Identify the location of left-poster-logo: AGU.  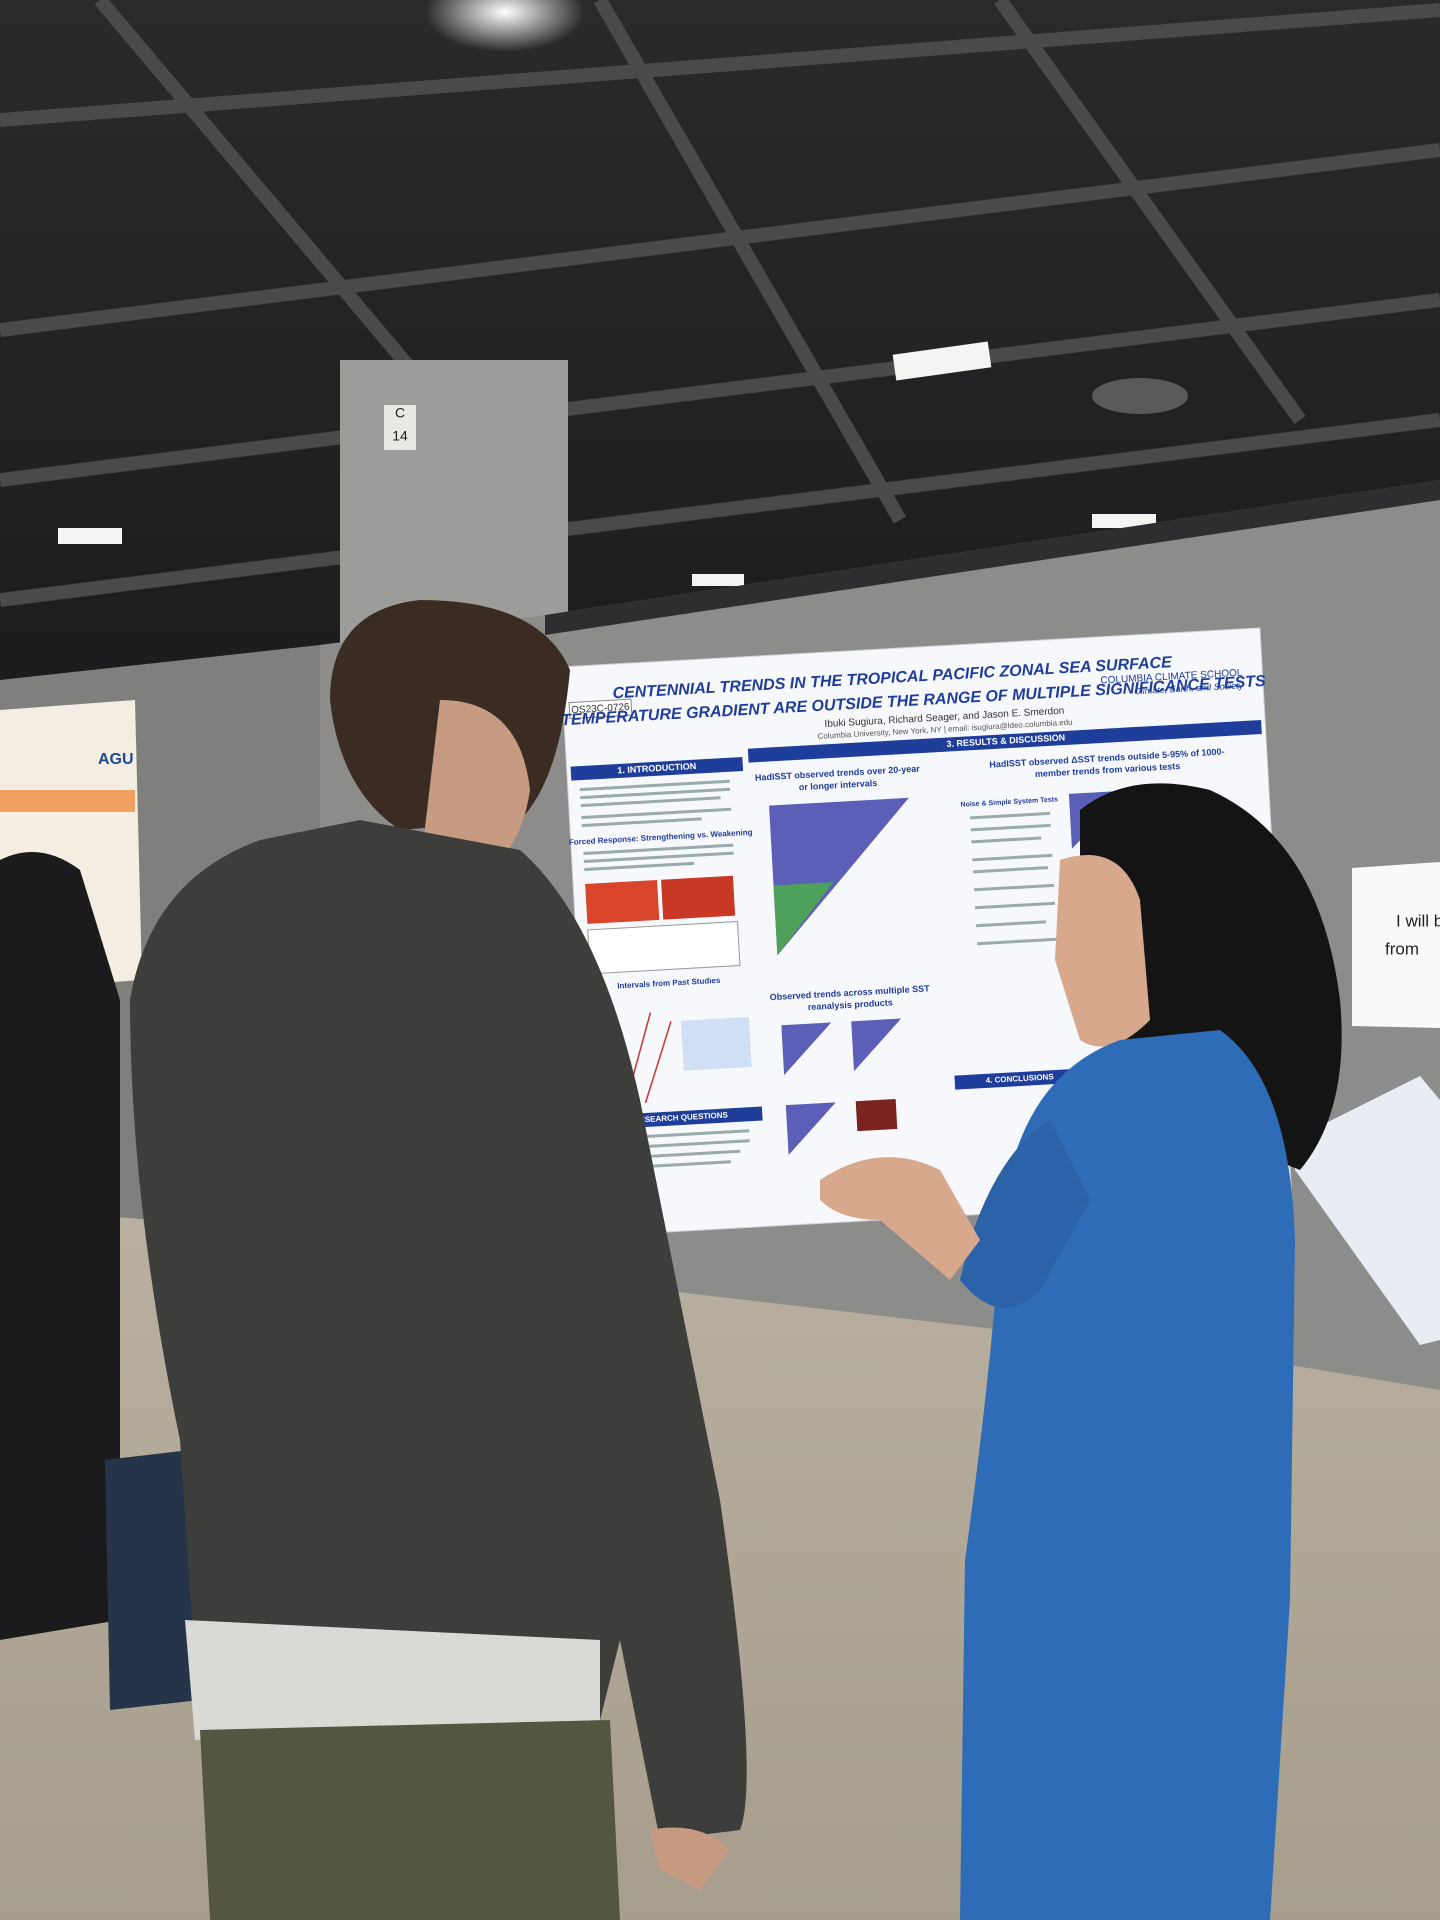
(116, 759).